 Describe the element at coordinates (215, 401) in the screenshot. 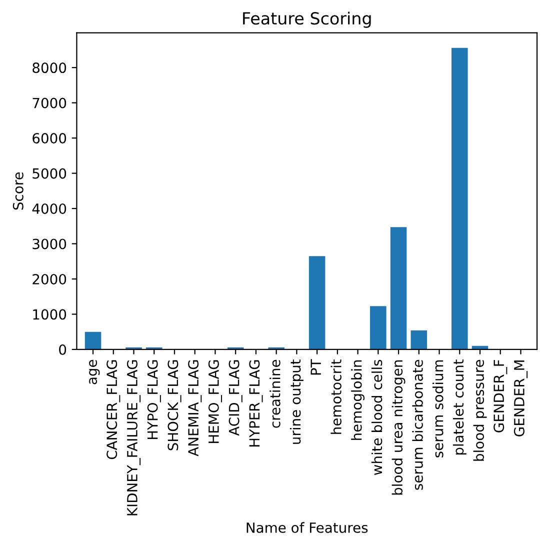

I see `x-tick-label: HEMO_FLAG` at that location.